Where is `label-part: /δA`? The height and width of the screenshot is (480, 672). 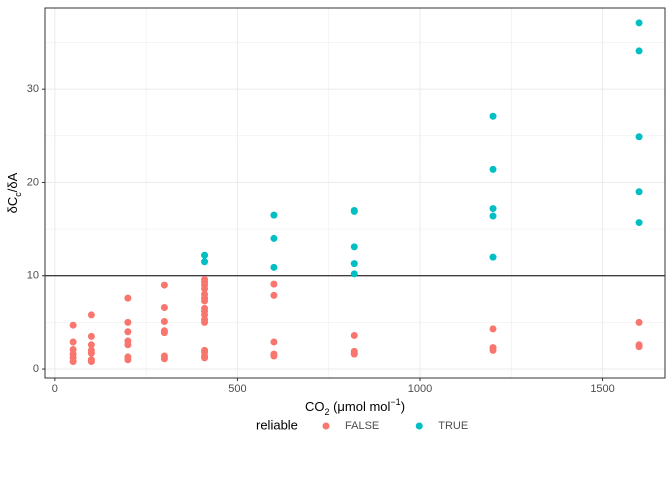
label-part: /δA is located at coordinates (12, 182).